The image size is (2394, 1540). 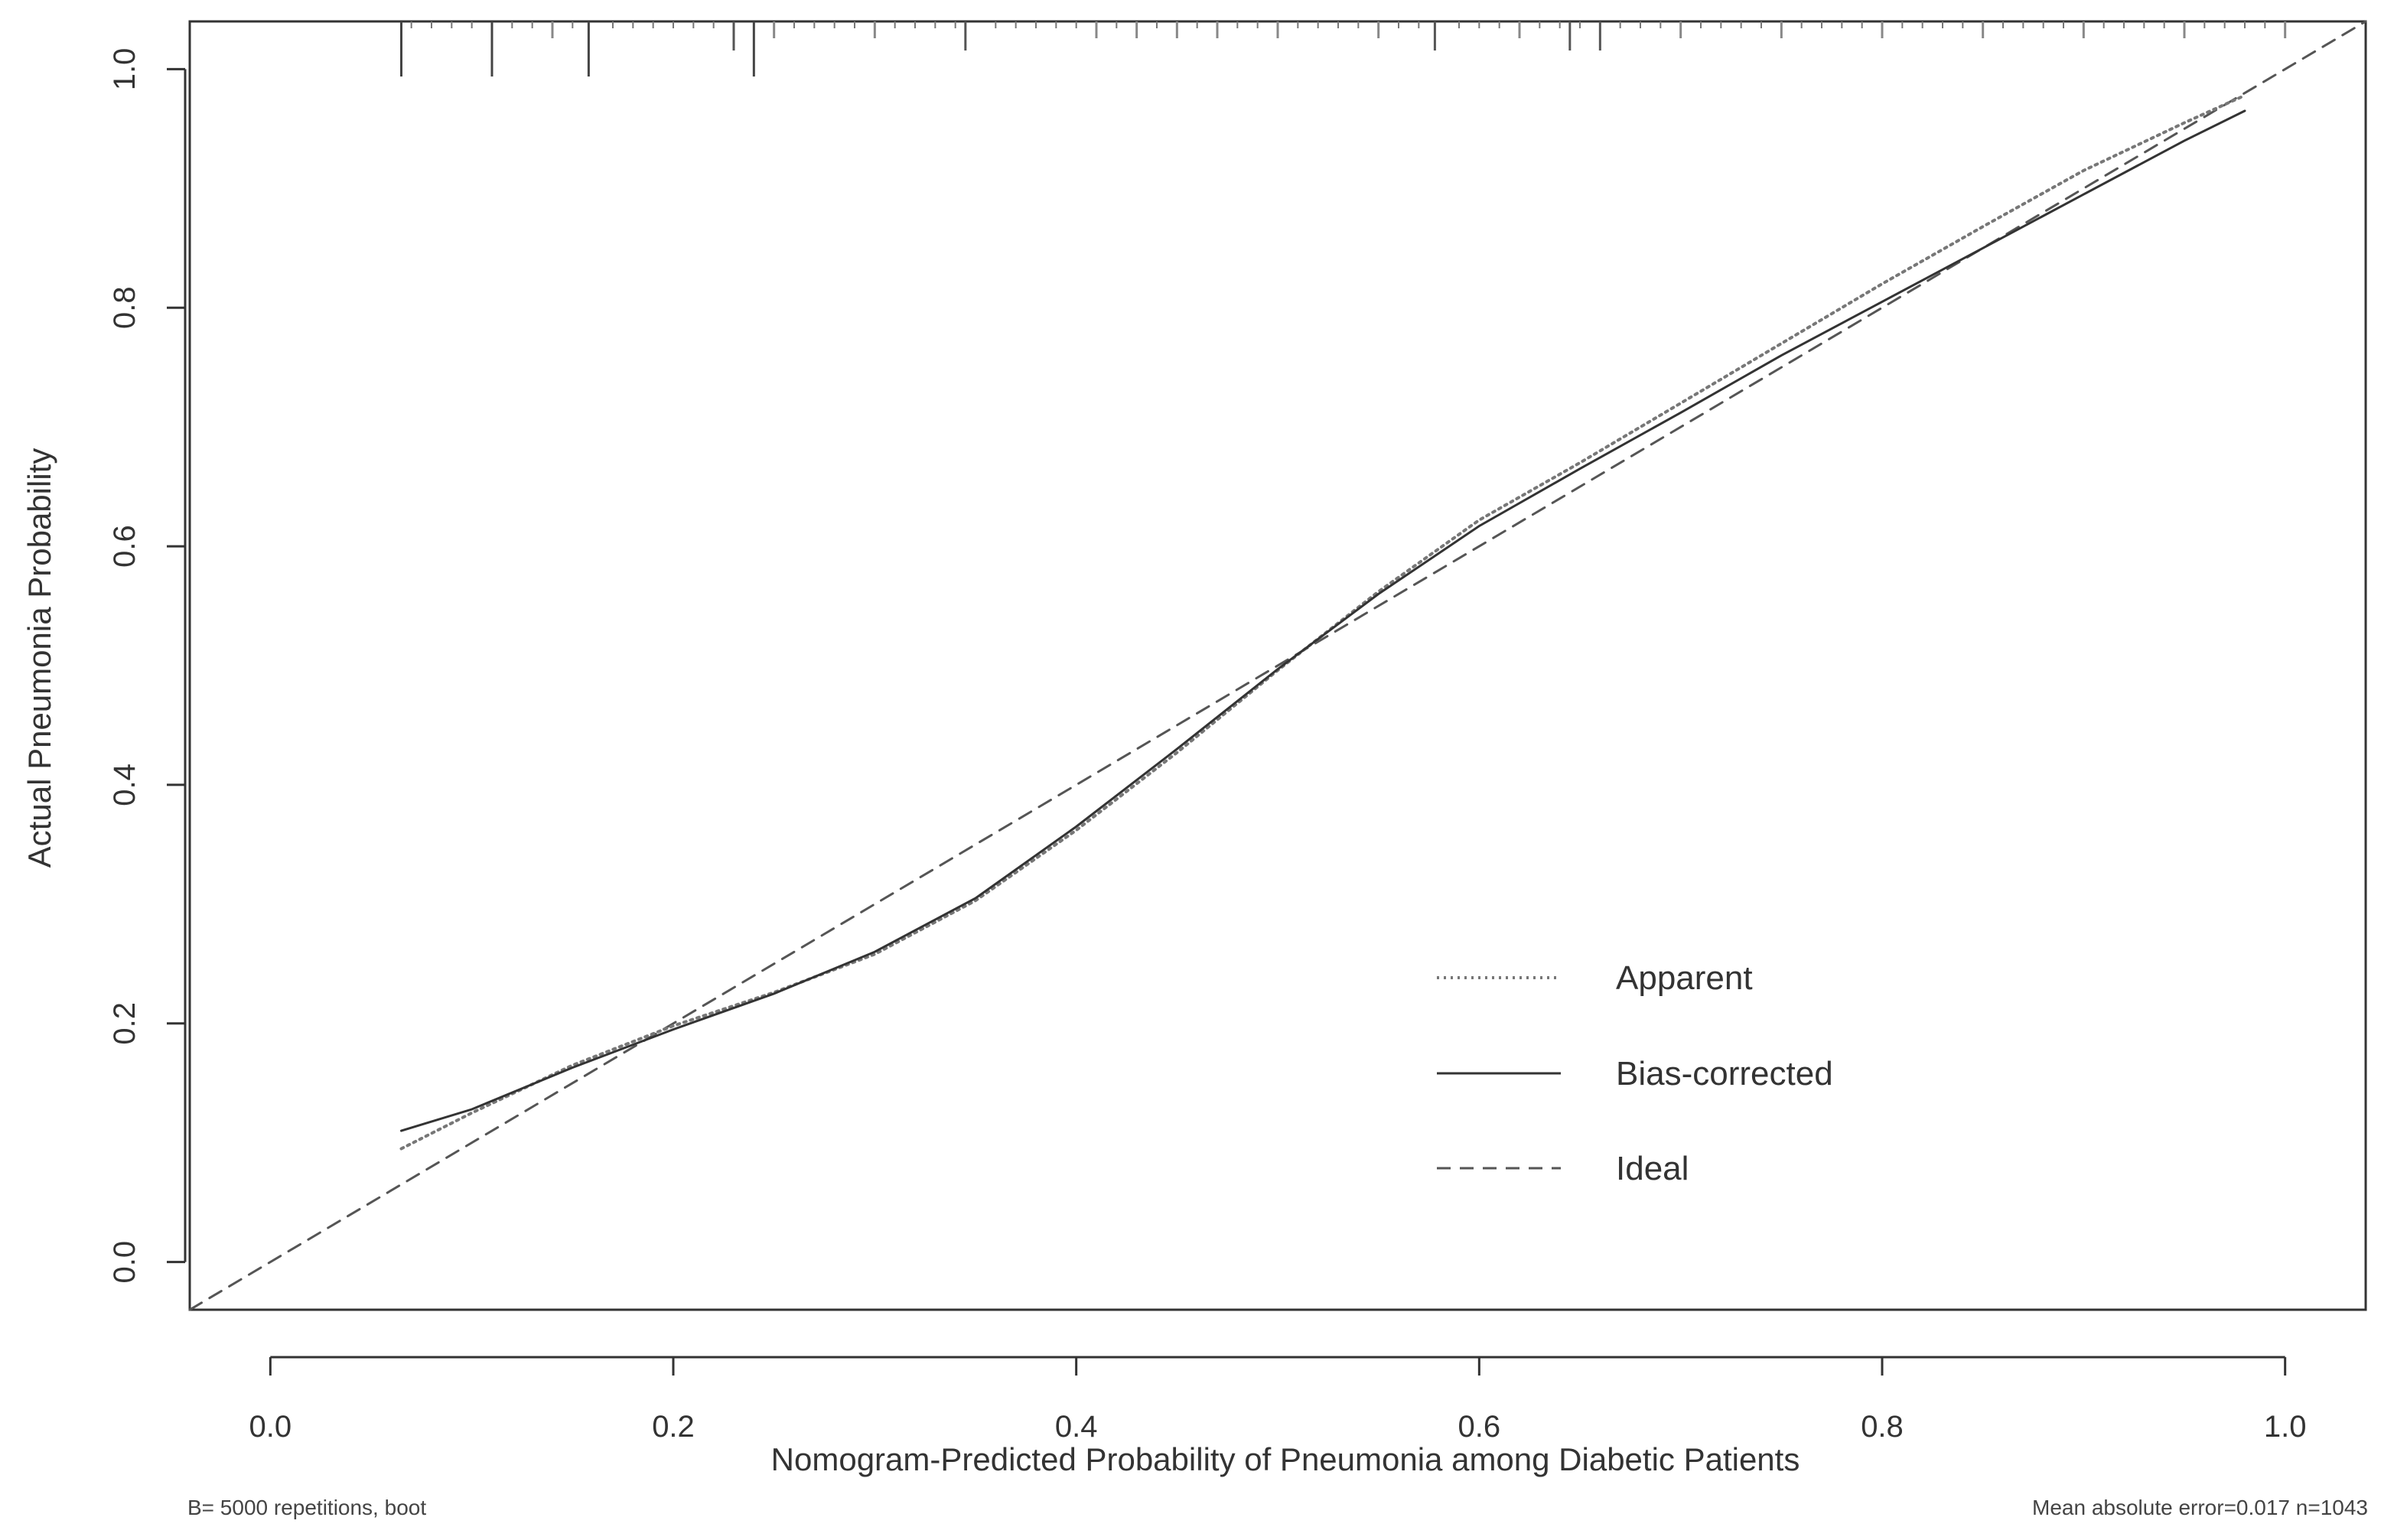 What do you see at coordinates (125, 307) in the screenshot?
I see `y-tick-label: 0.8` at bounding box center [125, 307].